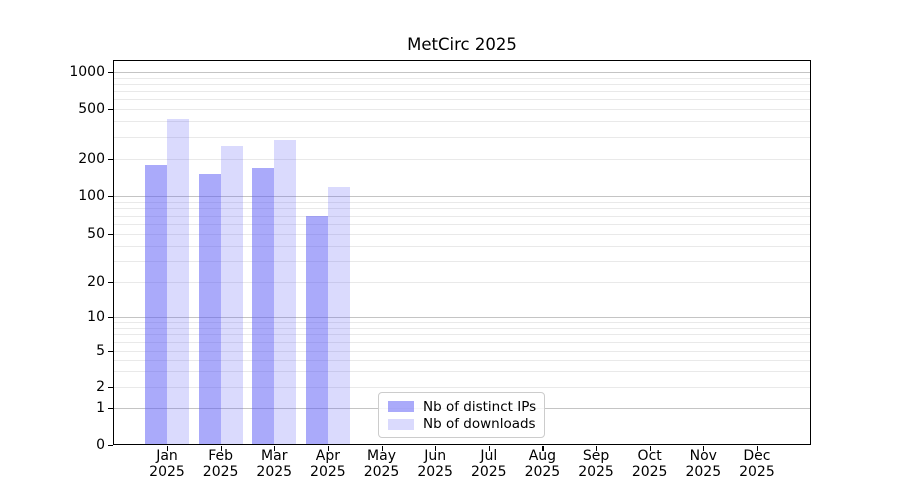  I want to click on x-tick-jun, so click(436, 448).